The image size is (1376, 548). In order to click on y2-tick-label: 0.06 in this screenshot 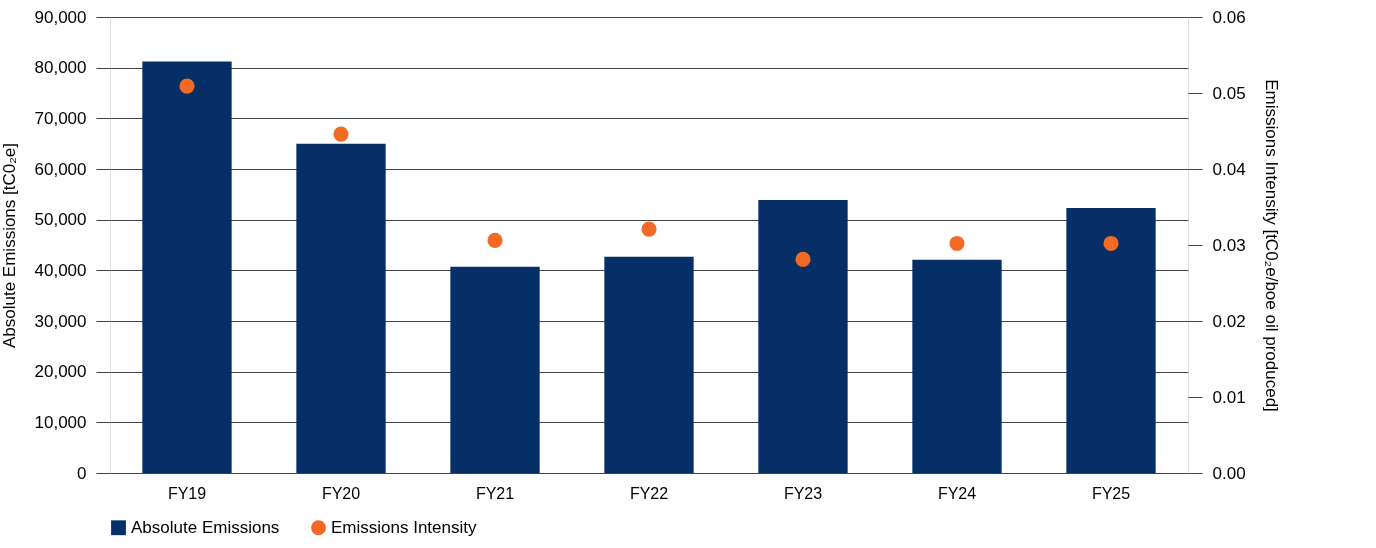, I will do `click(1229, 17)`.